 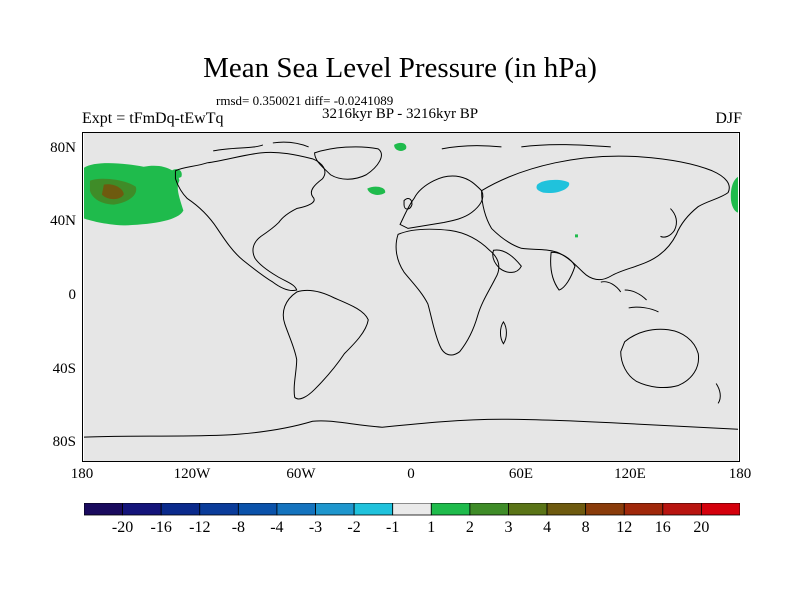 What do you see at coordinates (503, 332) in the screenshot?
I see `coast-madagascar` at bounding box center [503, 332].